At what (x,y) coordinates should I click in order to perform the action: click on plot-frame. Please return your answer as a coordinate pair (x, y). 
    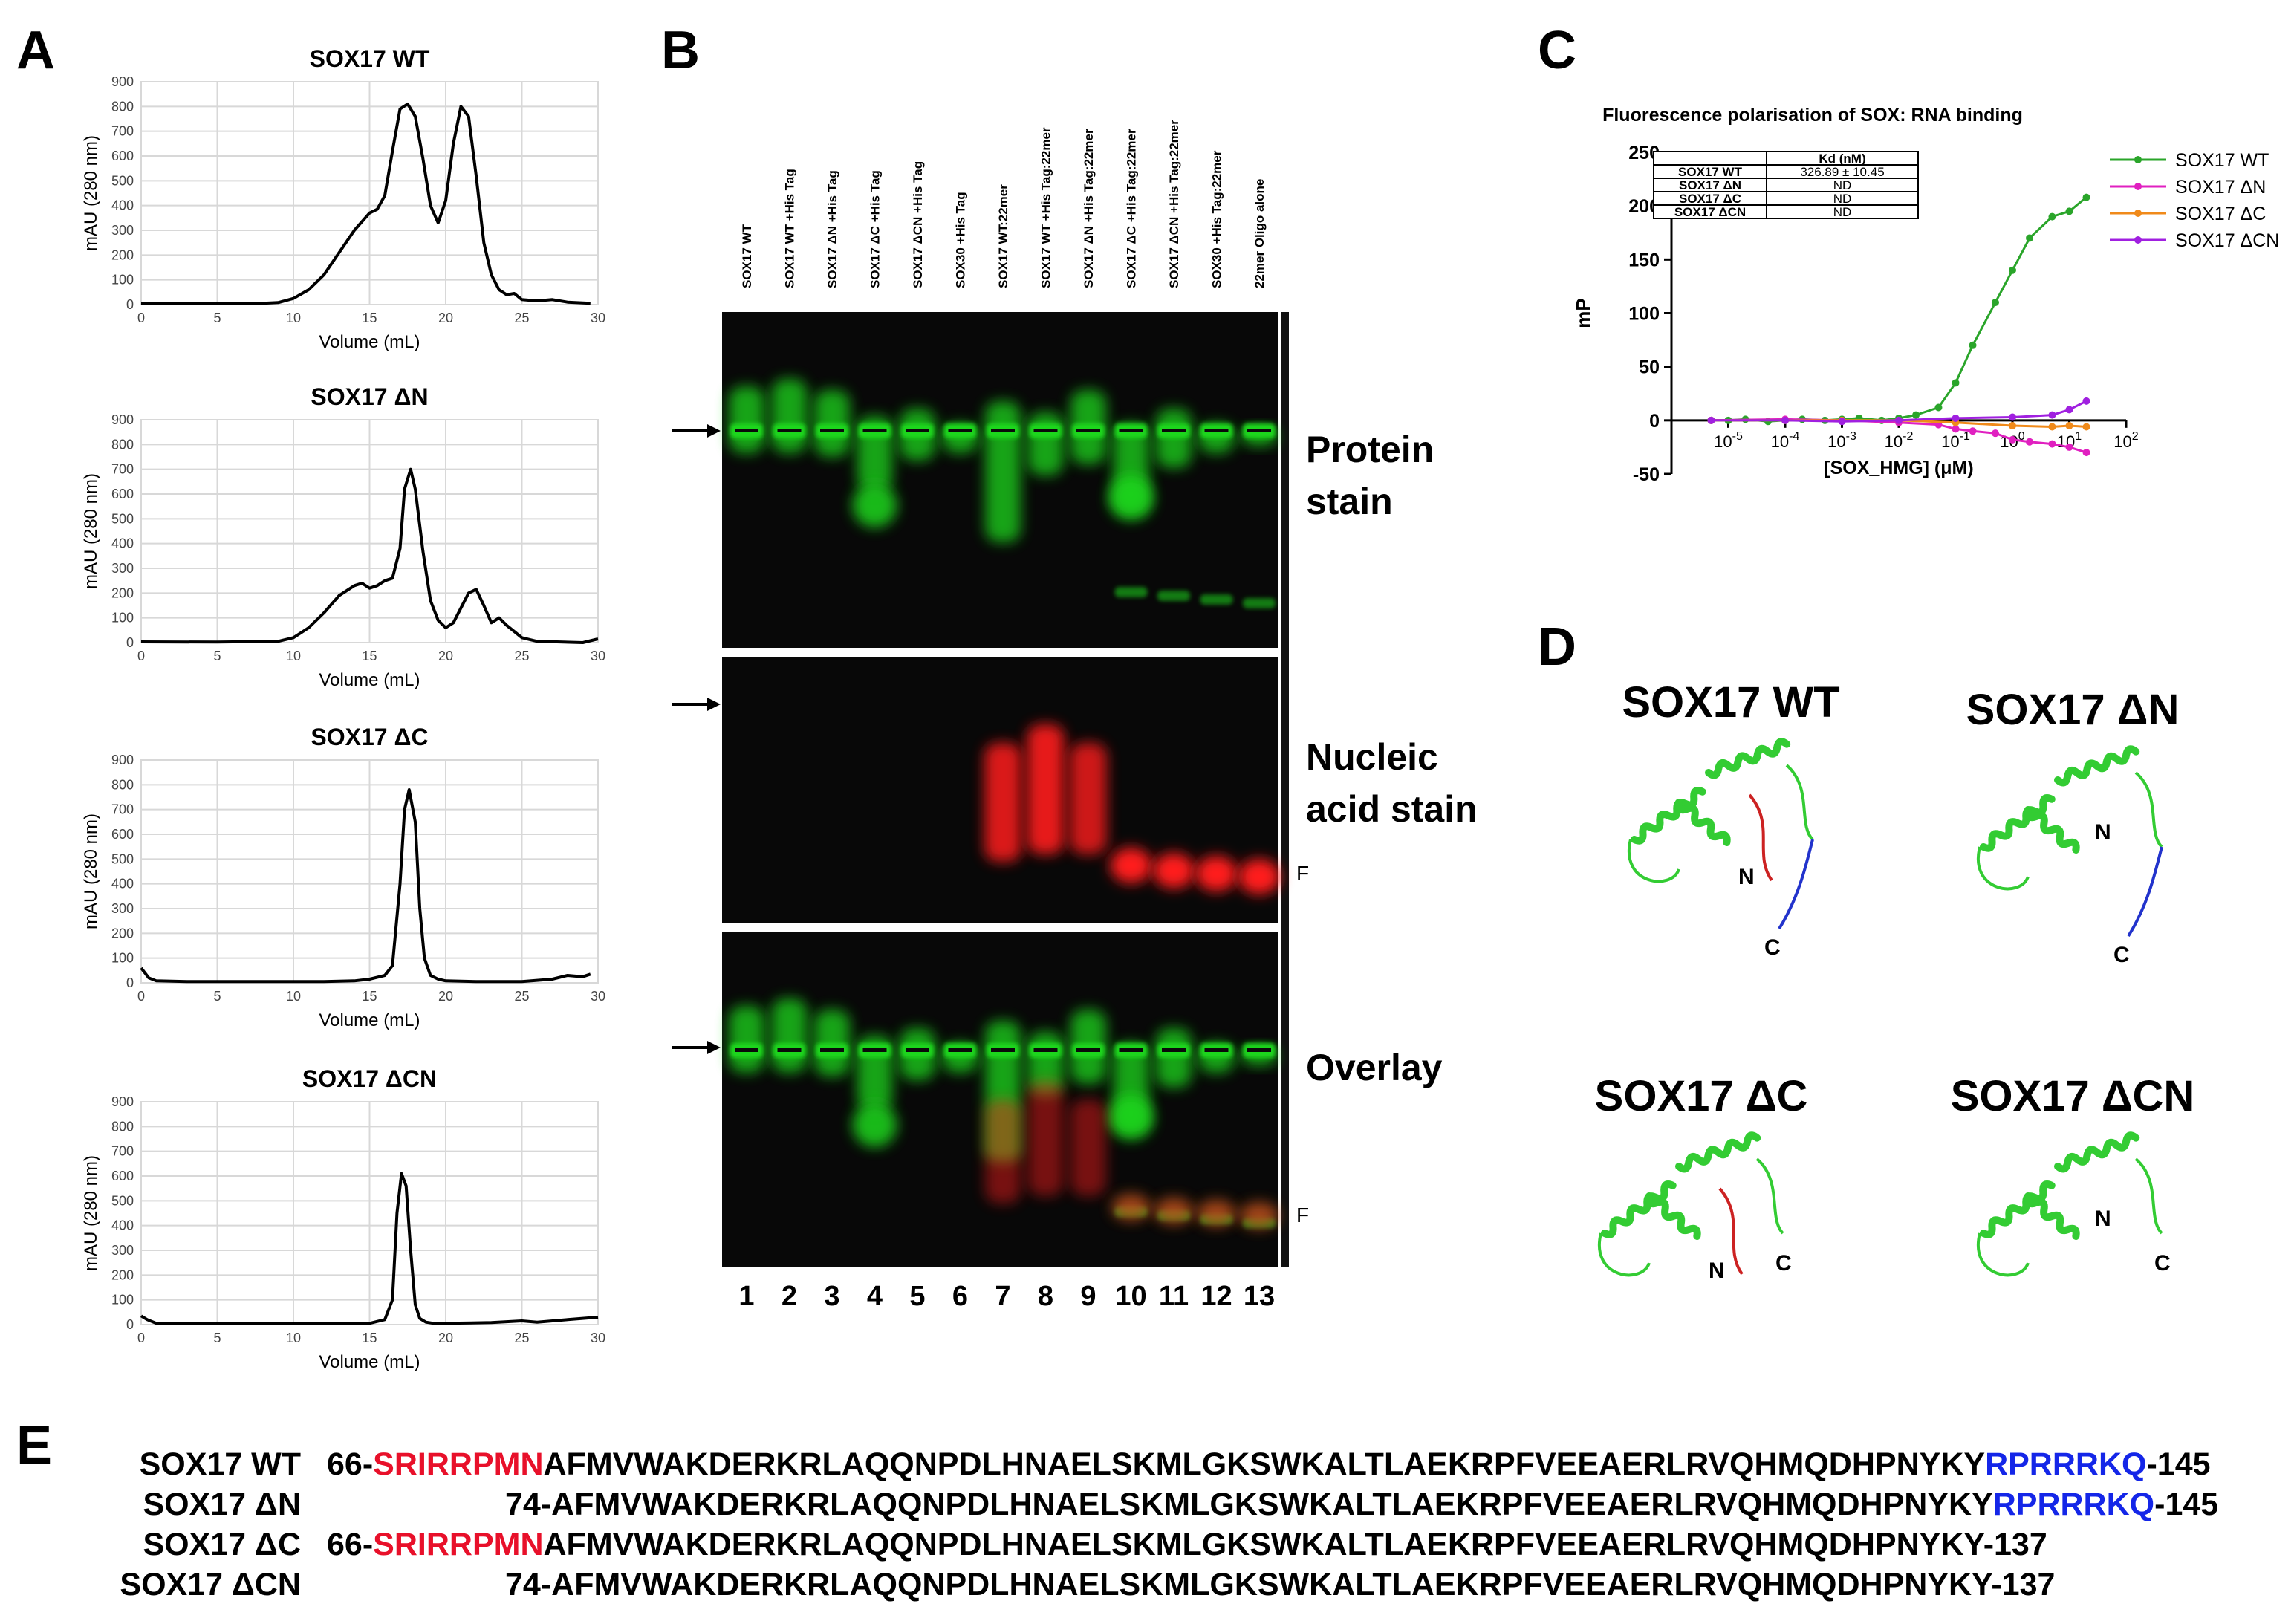
    Looking at the image, I should click on (369, 193).